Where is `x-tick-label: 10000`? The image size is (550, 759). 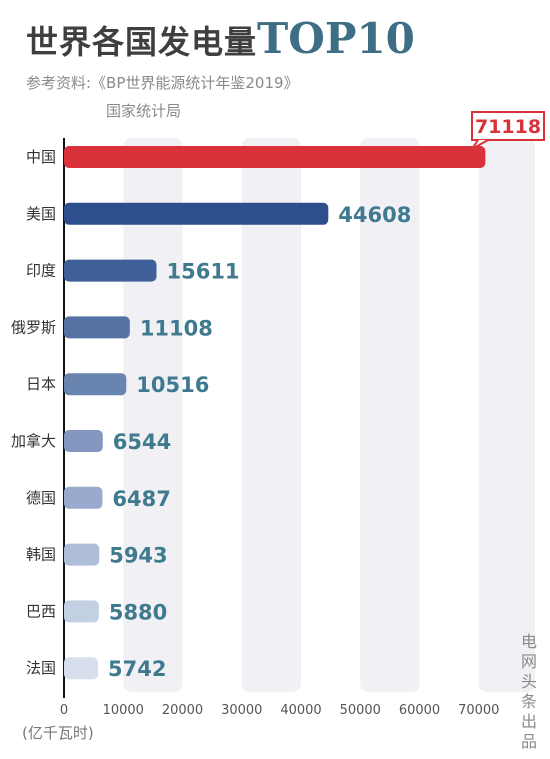
x-tick-label: 10000 is located at coordinates (123, 710).